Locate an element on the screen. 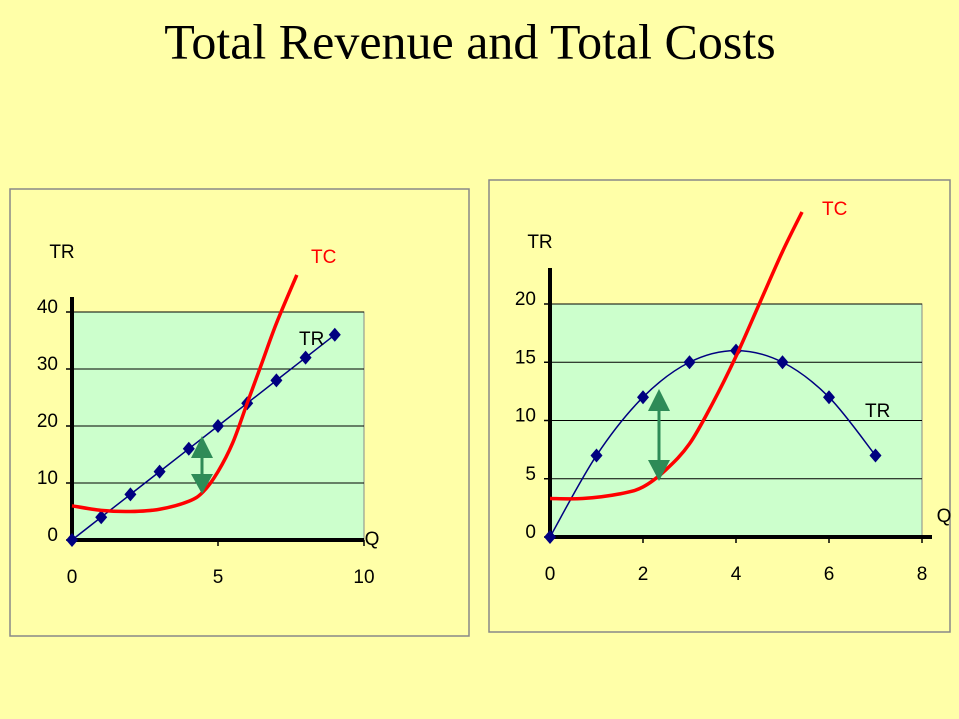  y-tick-label: 15 is located at coordinates (525, 357).